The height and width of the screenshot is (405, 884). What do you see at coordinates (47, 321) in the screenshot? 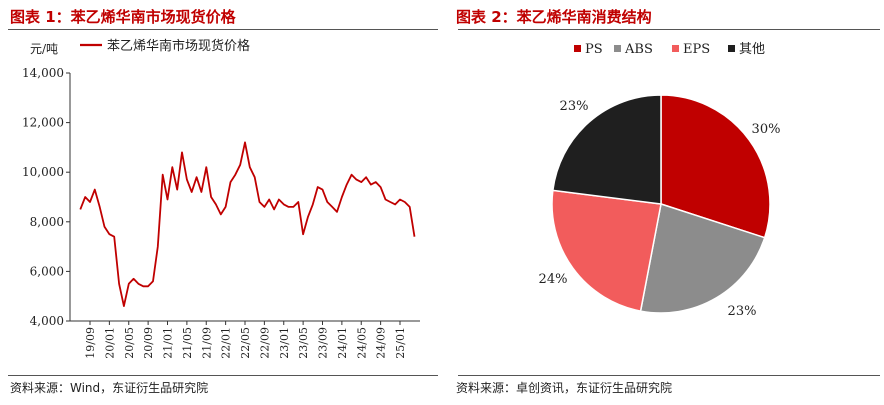
I see `y-tick-label: 4,000` at bounding box center [47, 321].